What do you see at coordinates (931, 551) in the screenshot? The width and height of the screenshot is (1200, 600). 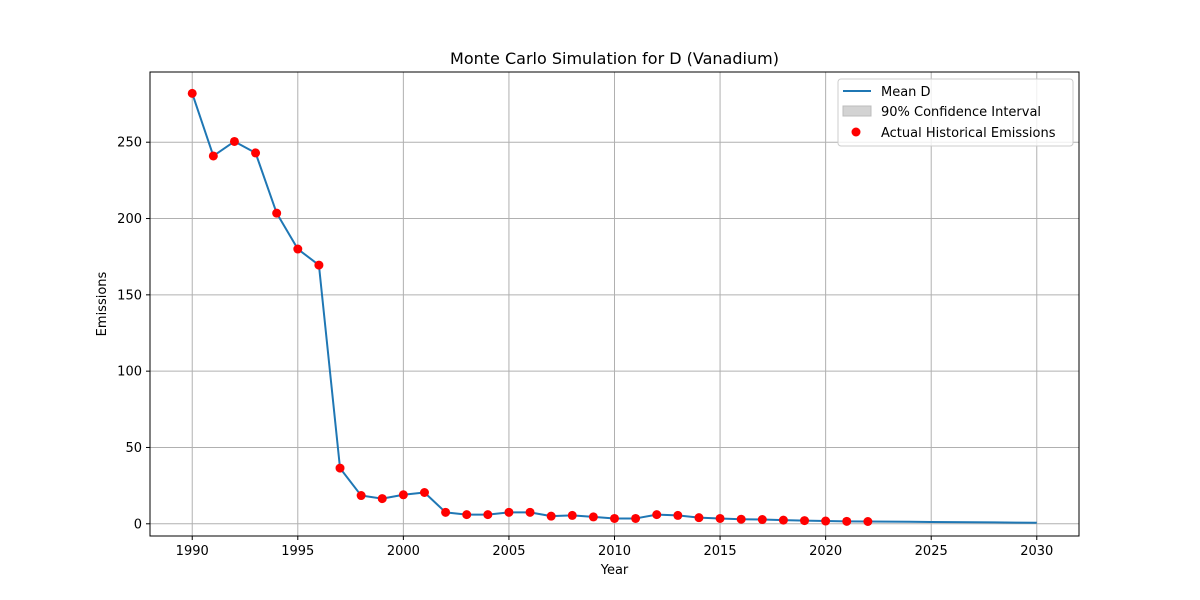 I see `x-tick-label: 2025` at bounding box center [931, 551].